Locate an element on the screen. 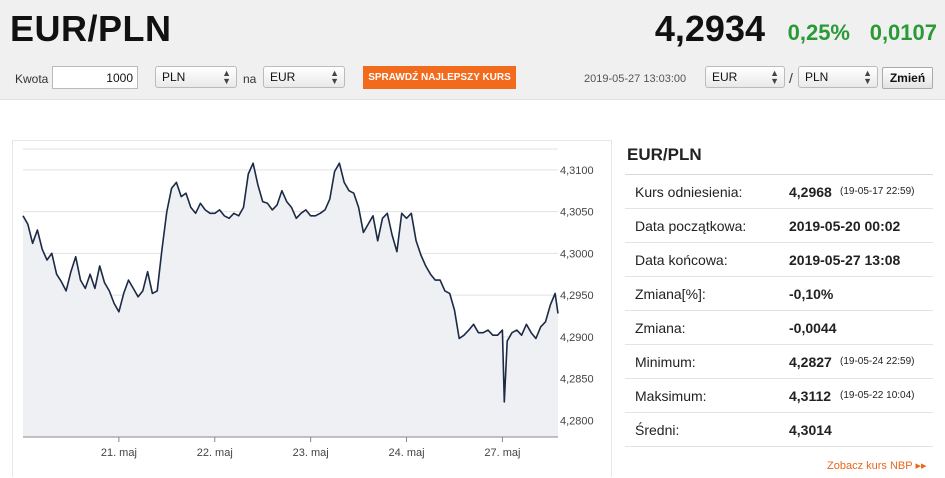  stats-row: Kurs odniesienia: 4,2968 (19-05-17 22:59) is located at coordinates (779, 192).